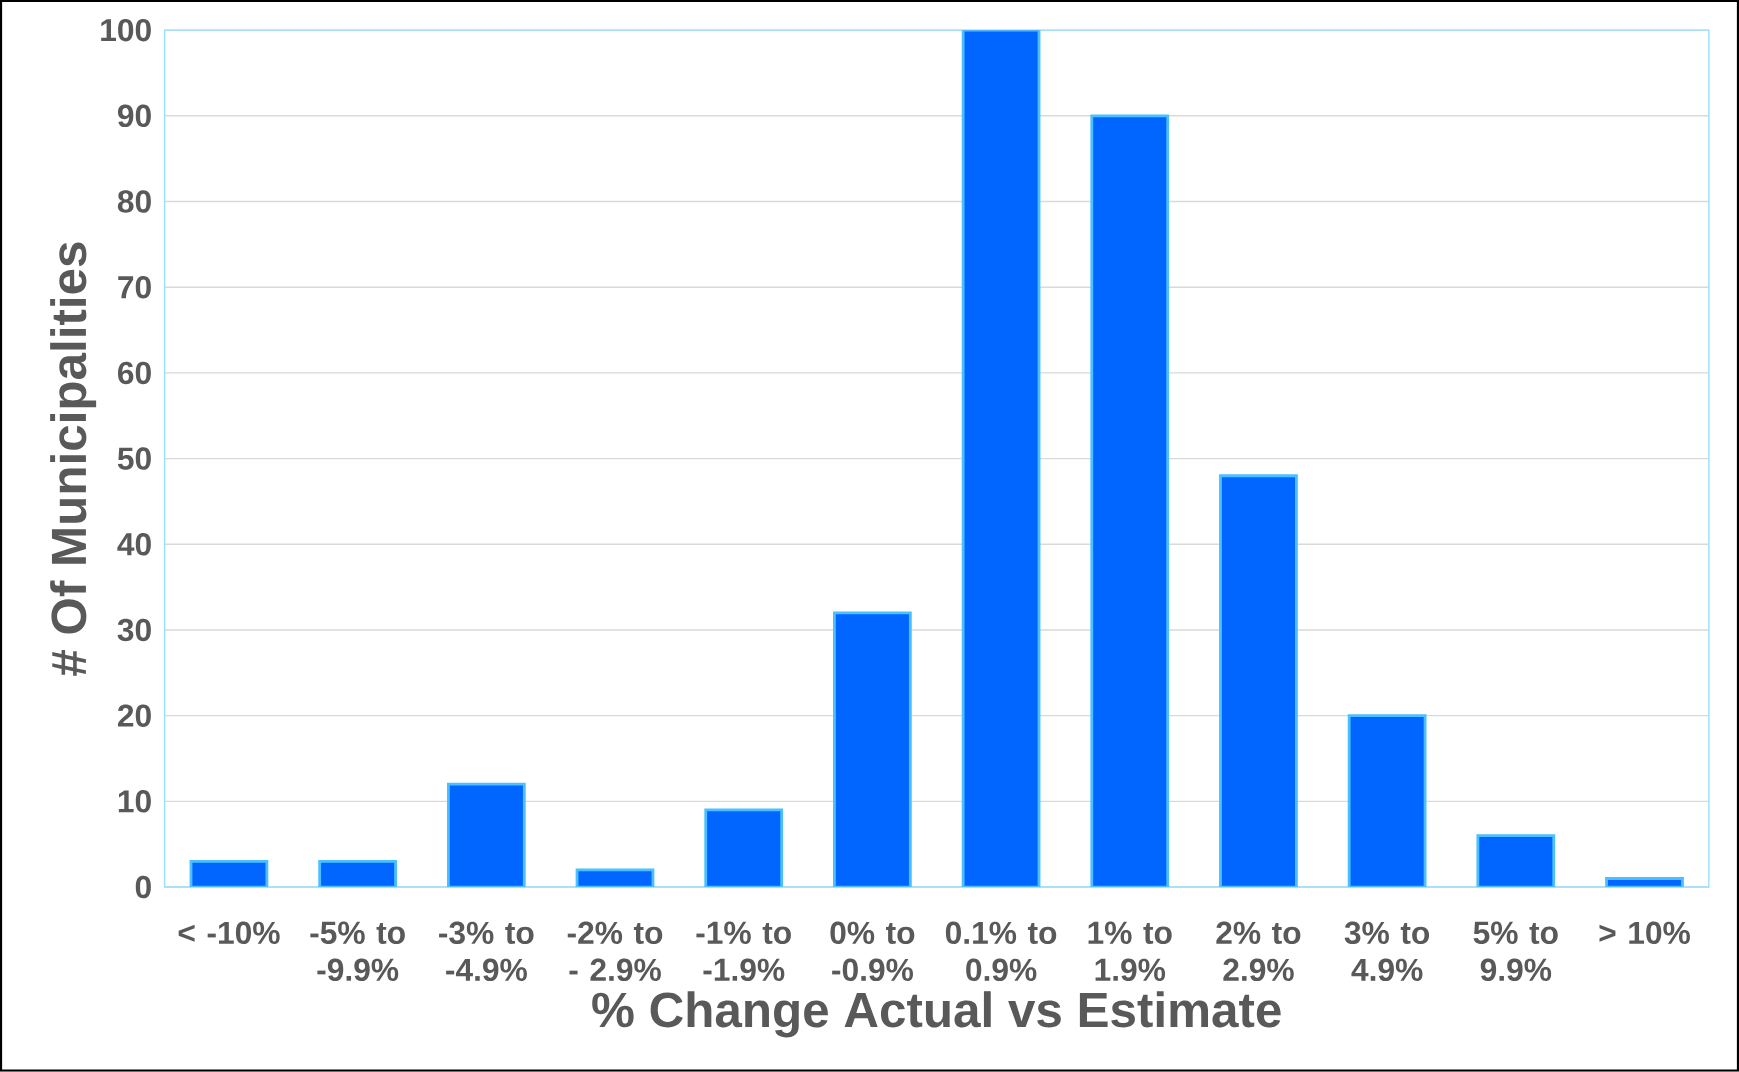  Describe the element at coordinates (134, 458) in the screenshot. I see `y-tick-label: 50` at that location.